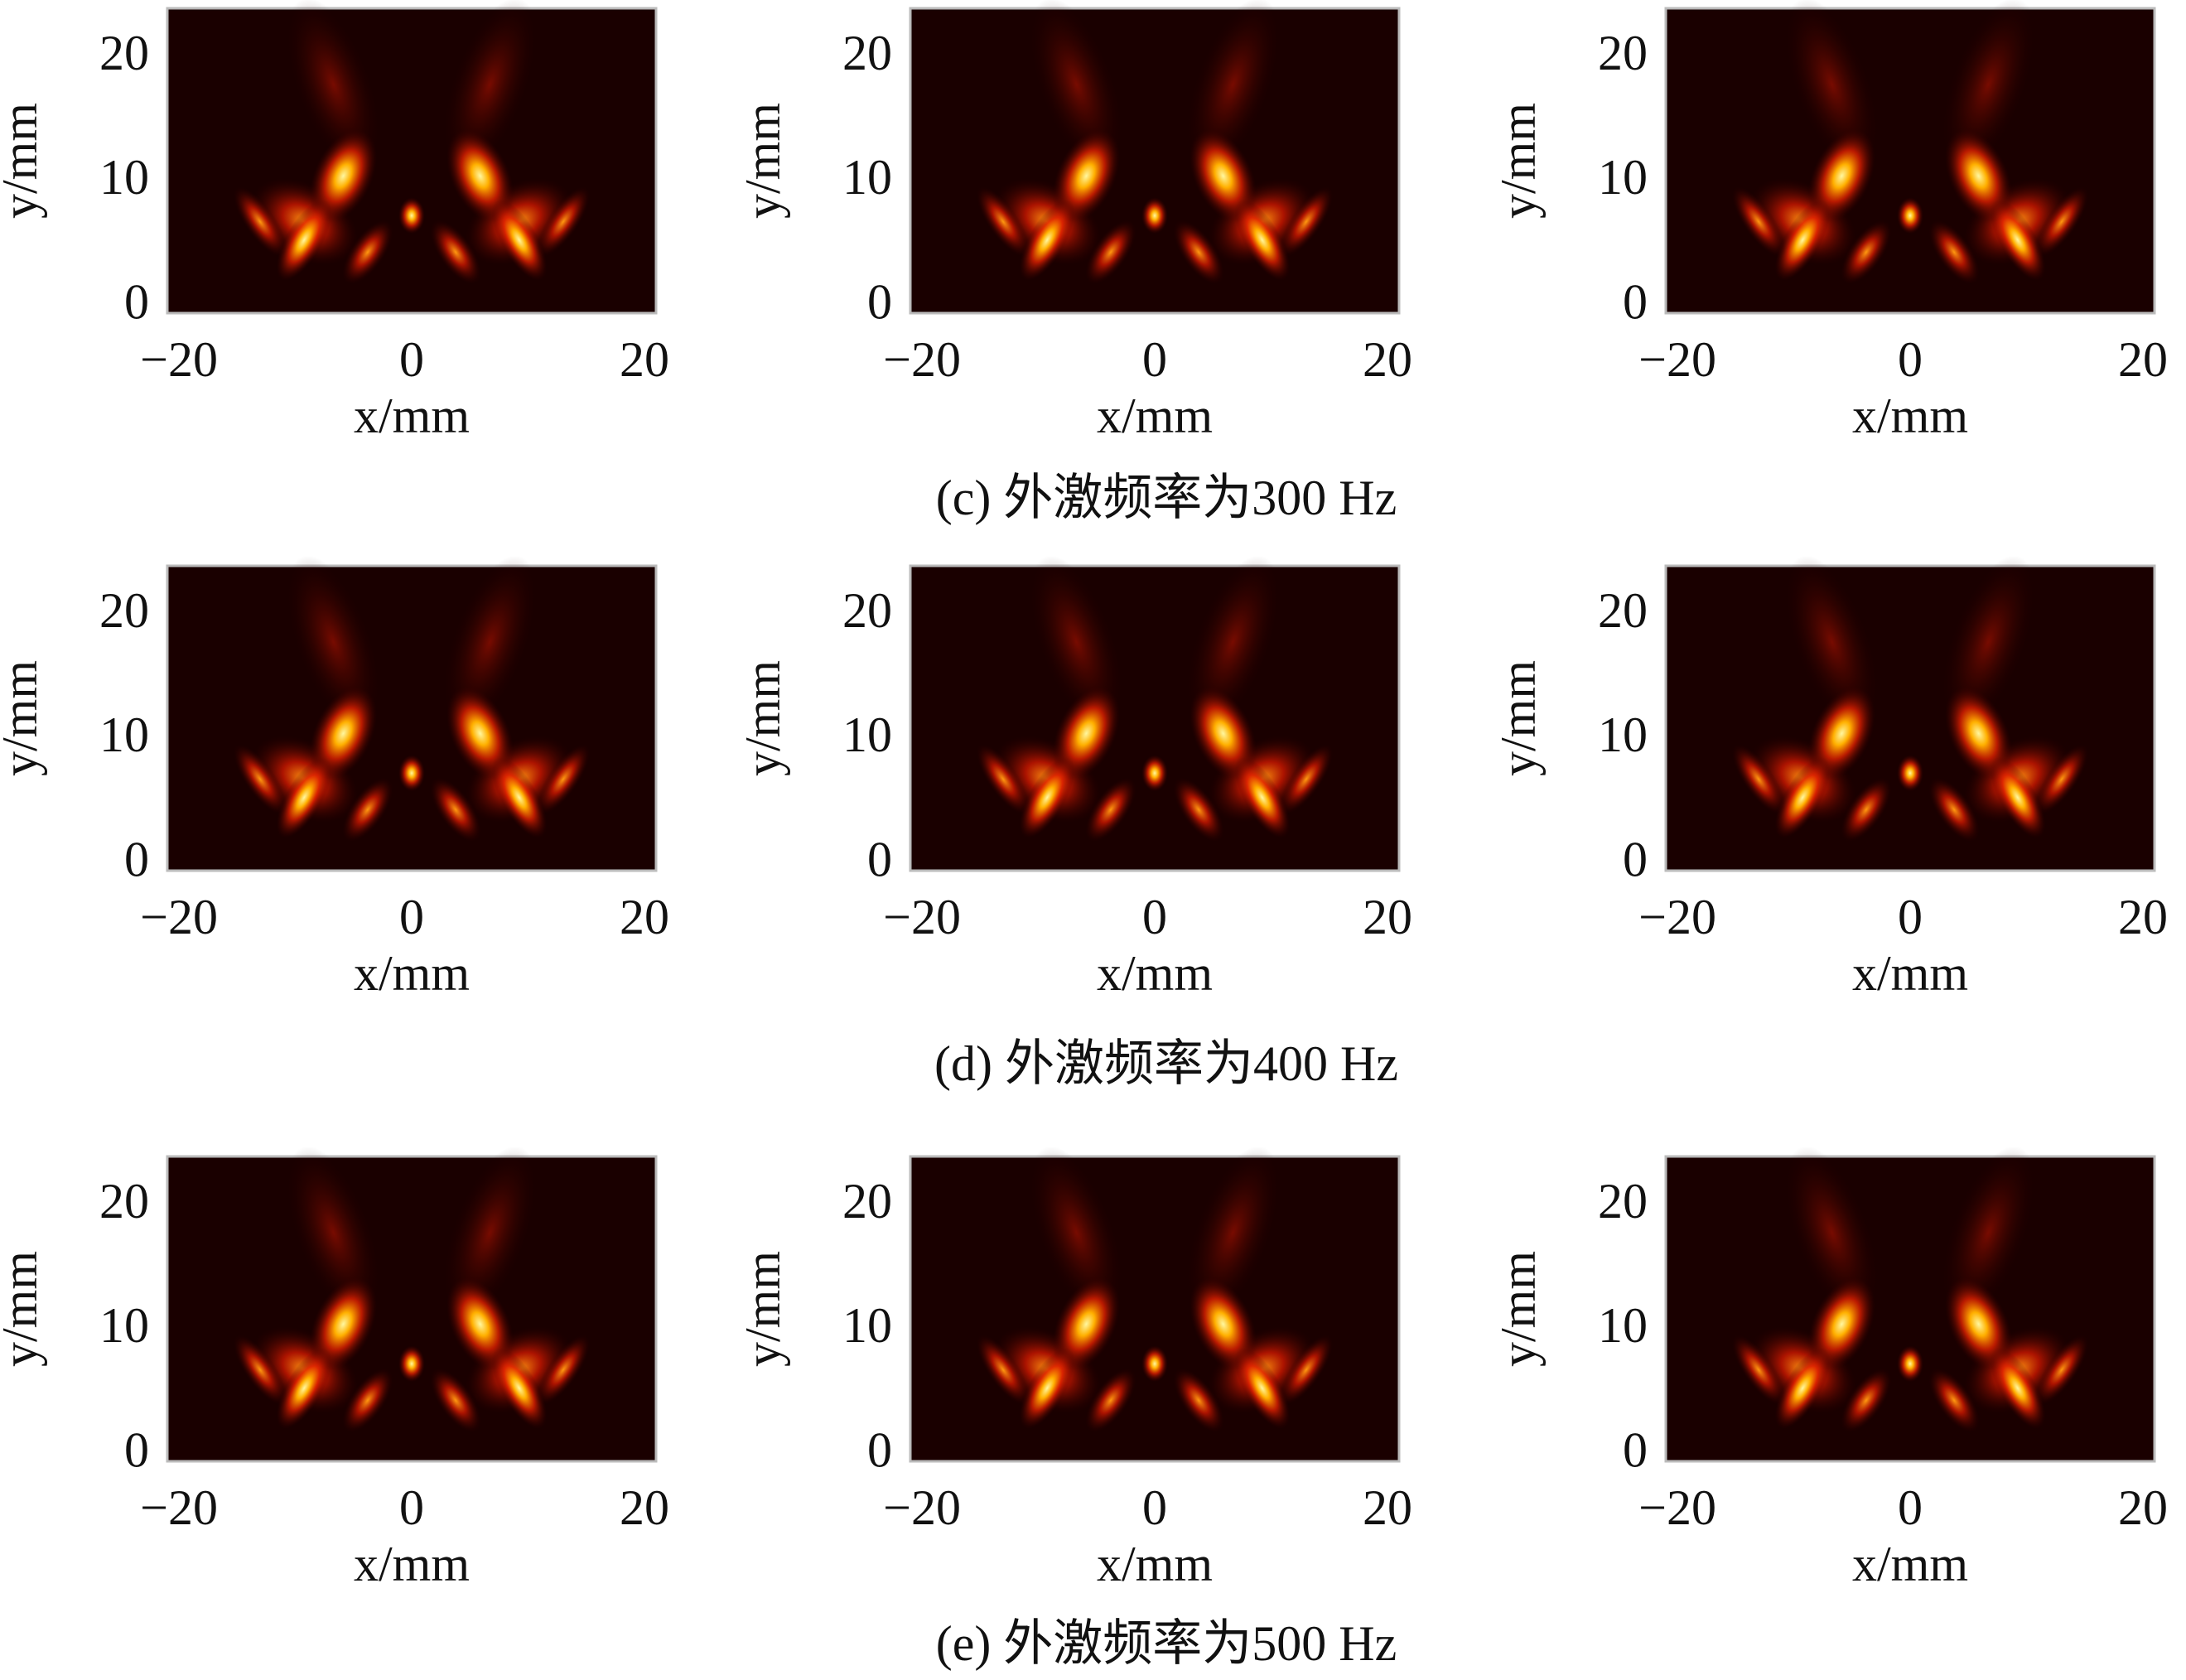  I want to click on caption: (d) 外激频率为400 Hz, so click(1166, 1063).